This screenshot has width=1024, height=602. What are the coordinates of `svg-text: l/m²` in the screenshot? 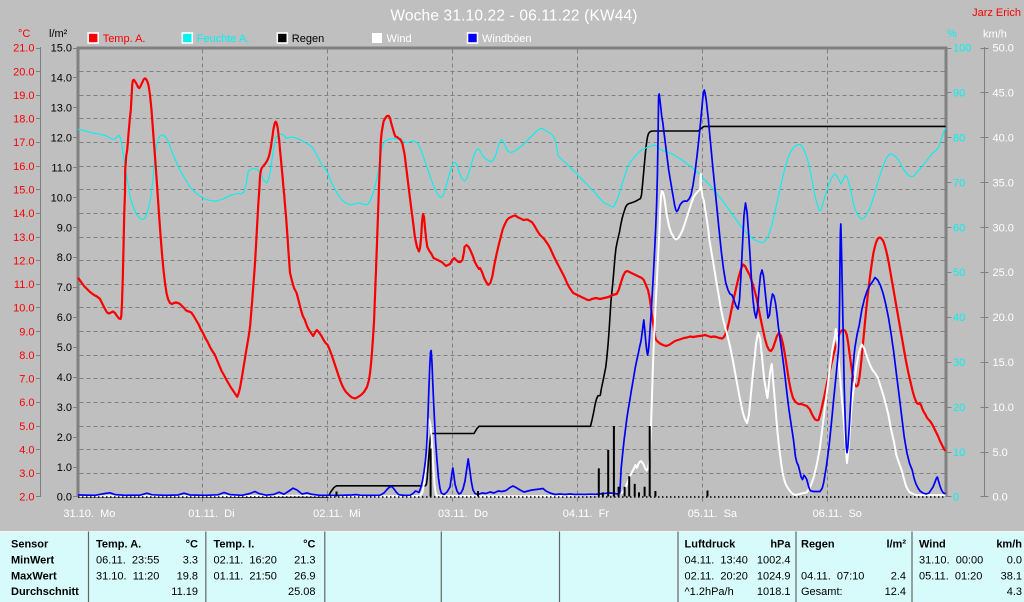 It's located at (58, 34).